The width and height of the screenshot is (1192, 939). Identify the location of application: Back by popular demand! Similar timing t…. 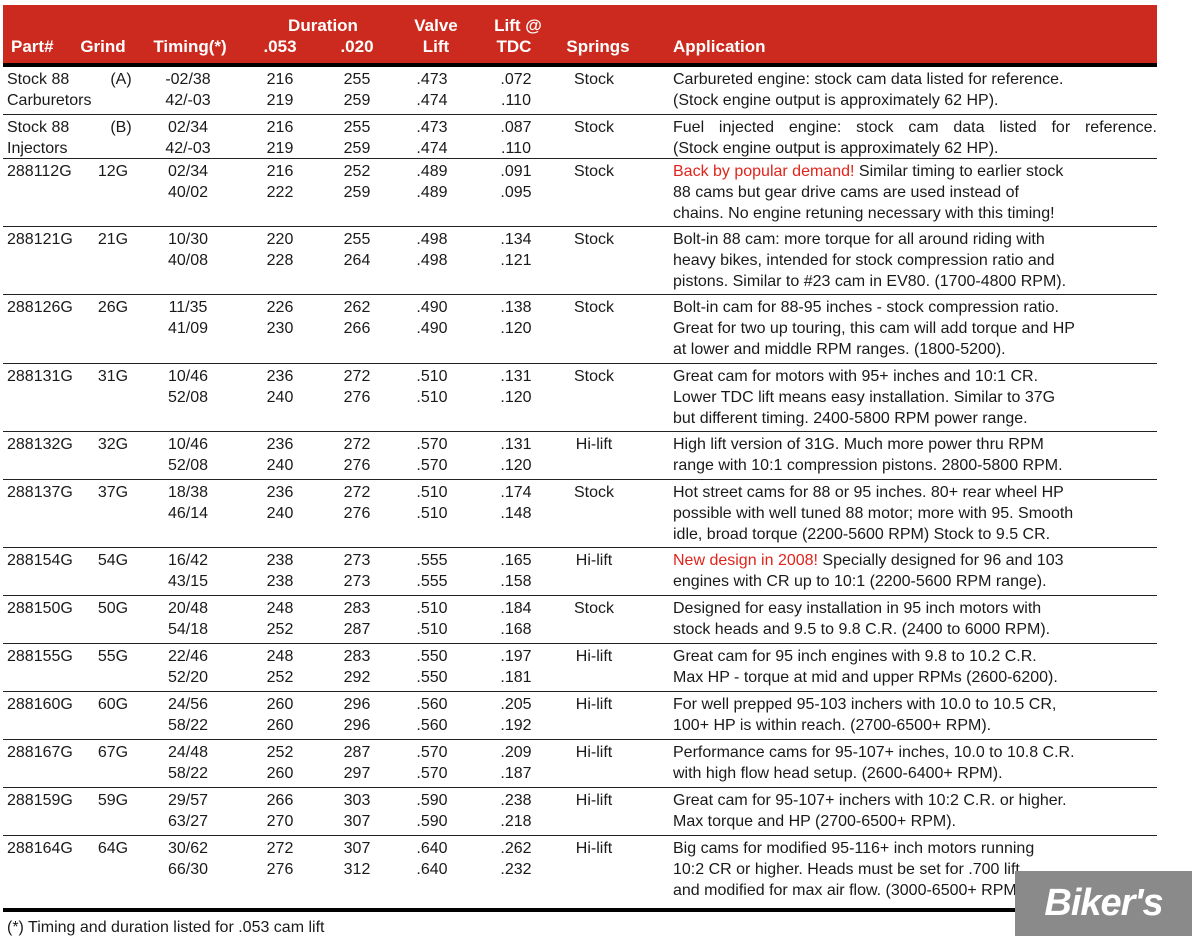
(915, 192).